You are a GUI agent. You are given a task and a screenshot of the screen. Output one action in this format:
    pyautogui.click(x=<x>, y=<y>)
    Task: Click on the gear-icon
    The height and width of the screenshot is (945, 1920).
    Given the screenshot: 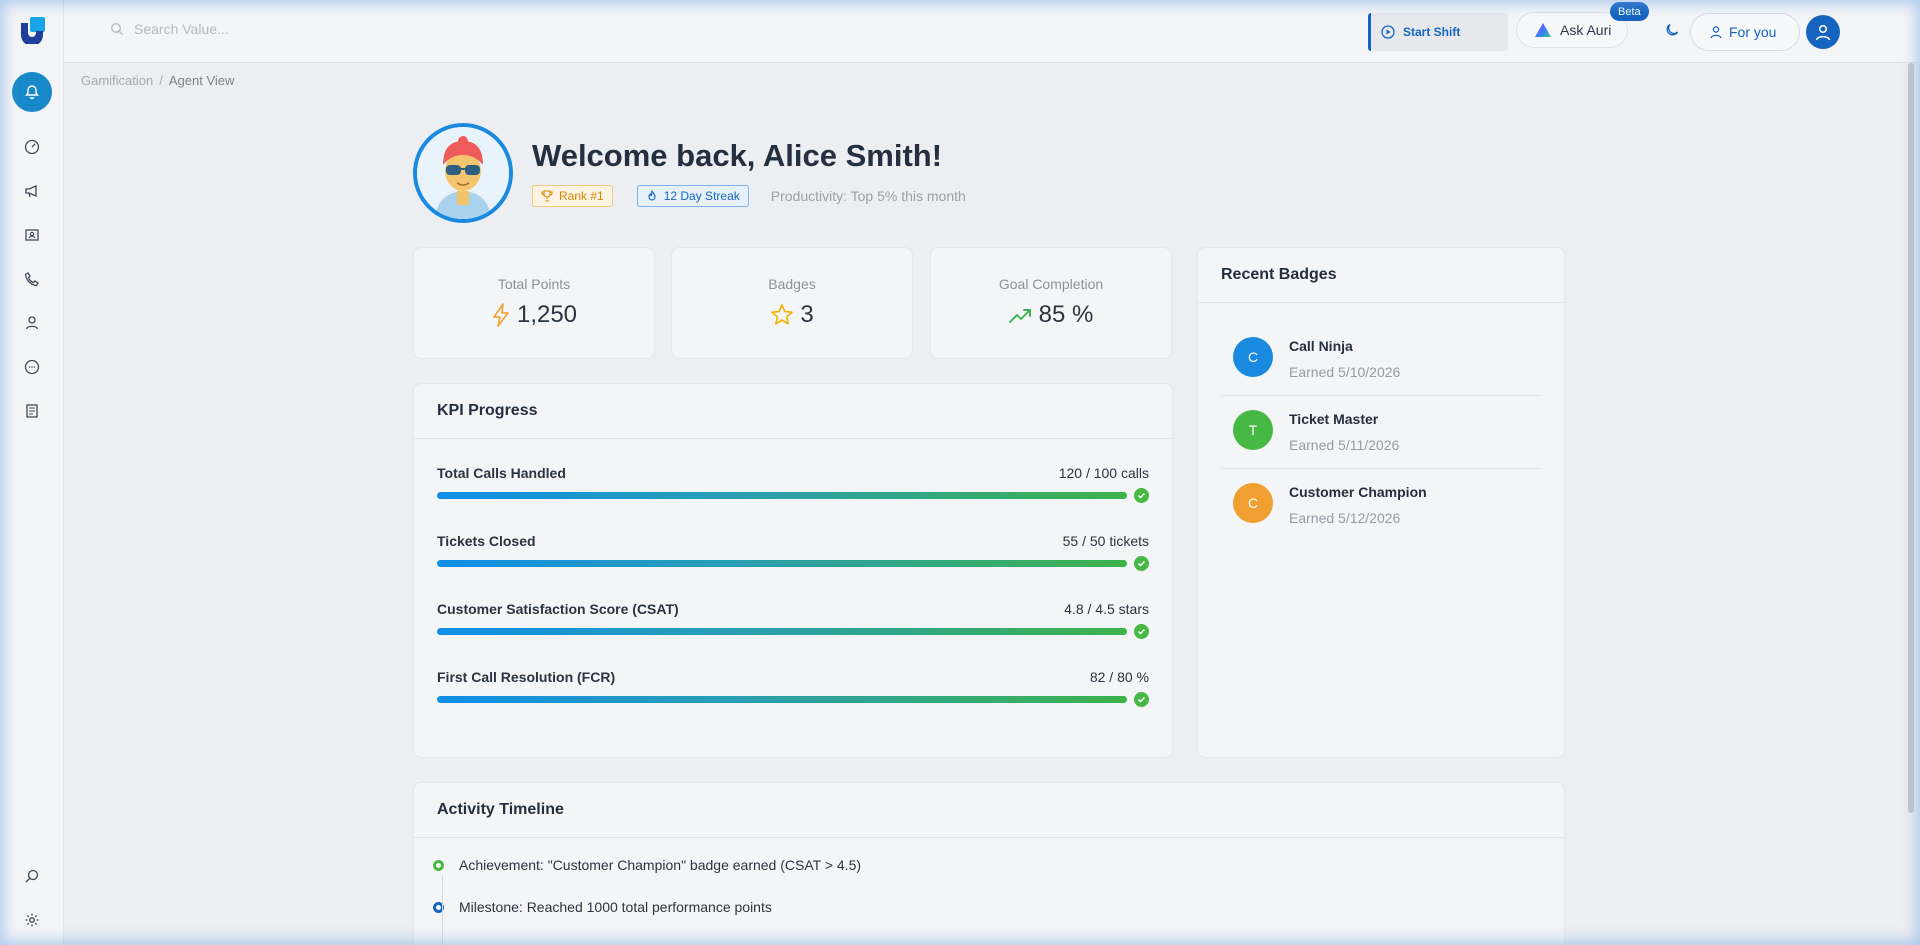 What is the action you would take?
    pyautogui.click(x=32, y=920)
    